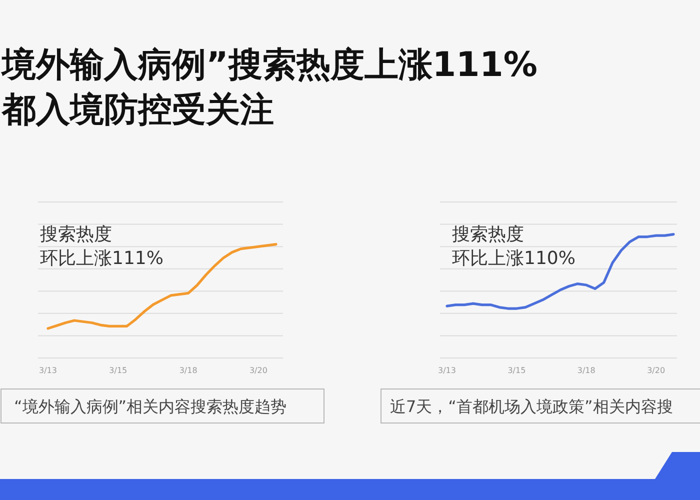 The image size is (700, 500). What do you see at coordinates (269, 65) in the screenshot?
I see `chart-title: 境外输入病例”搜索热度上涨111%` at bounding box center [269, 65].